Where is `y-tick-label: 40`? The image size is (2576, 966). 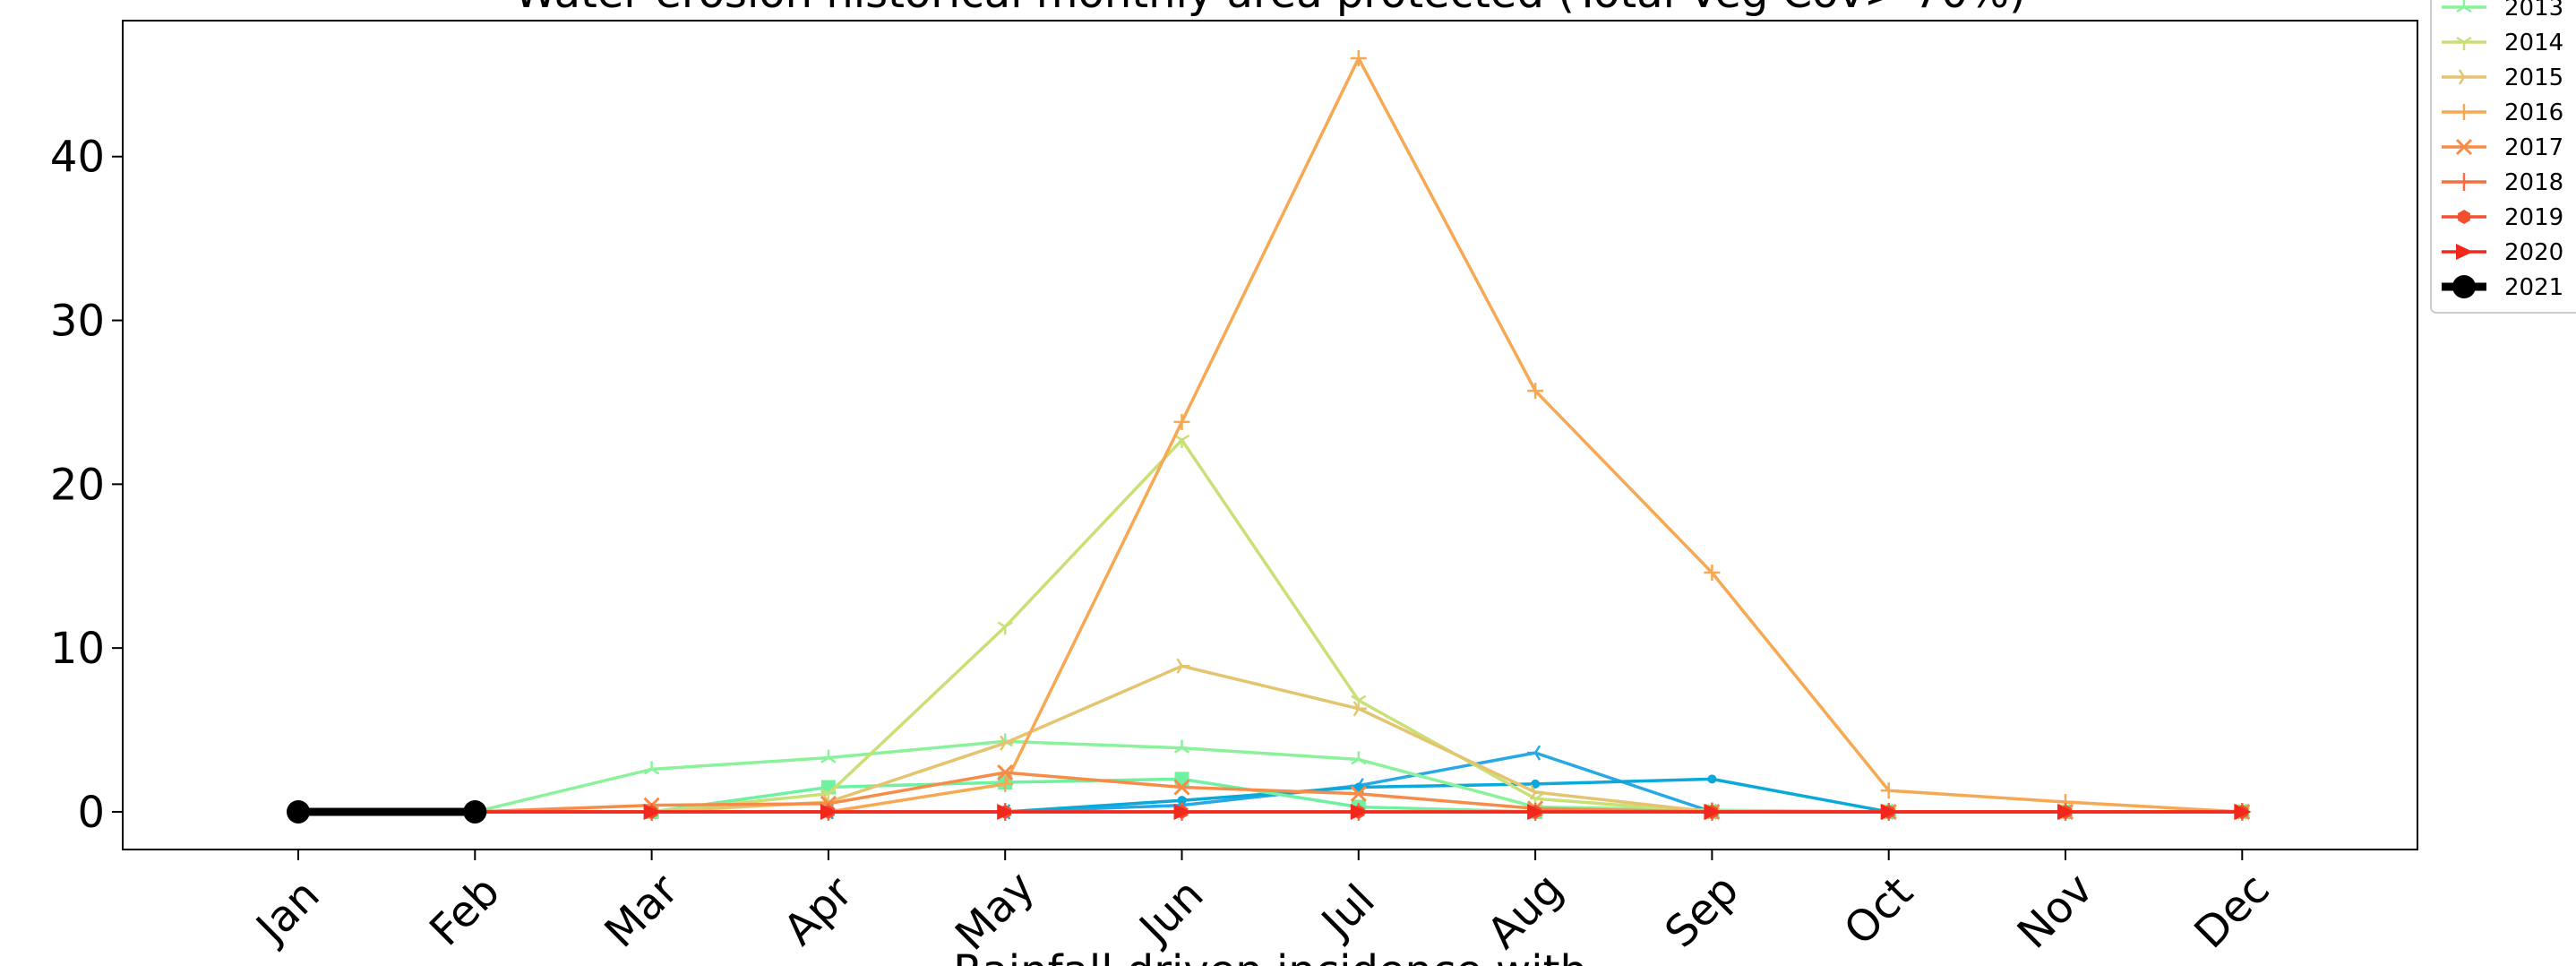
y-tick-label: 40 is located at coordinates (77, 158).